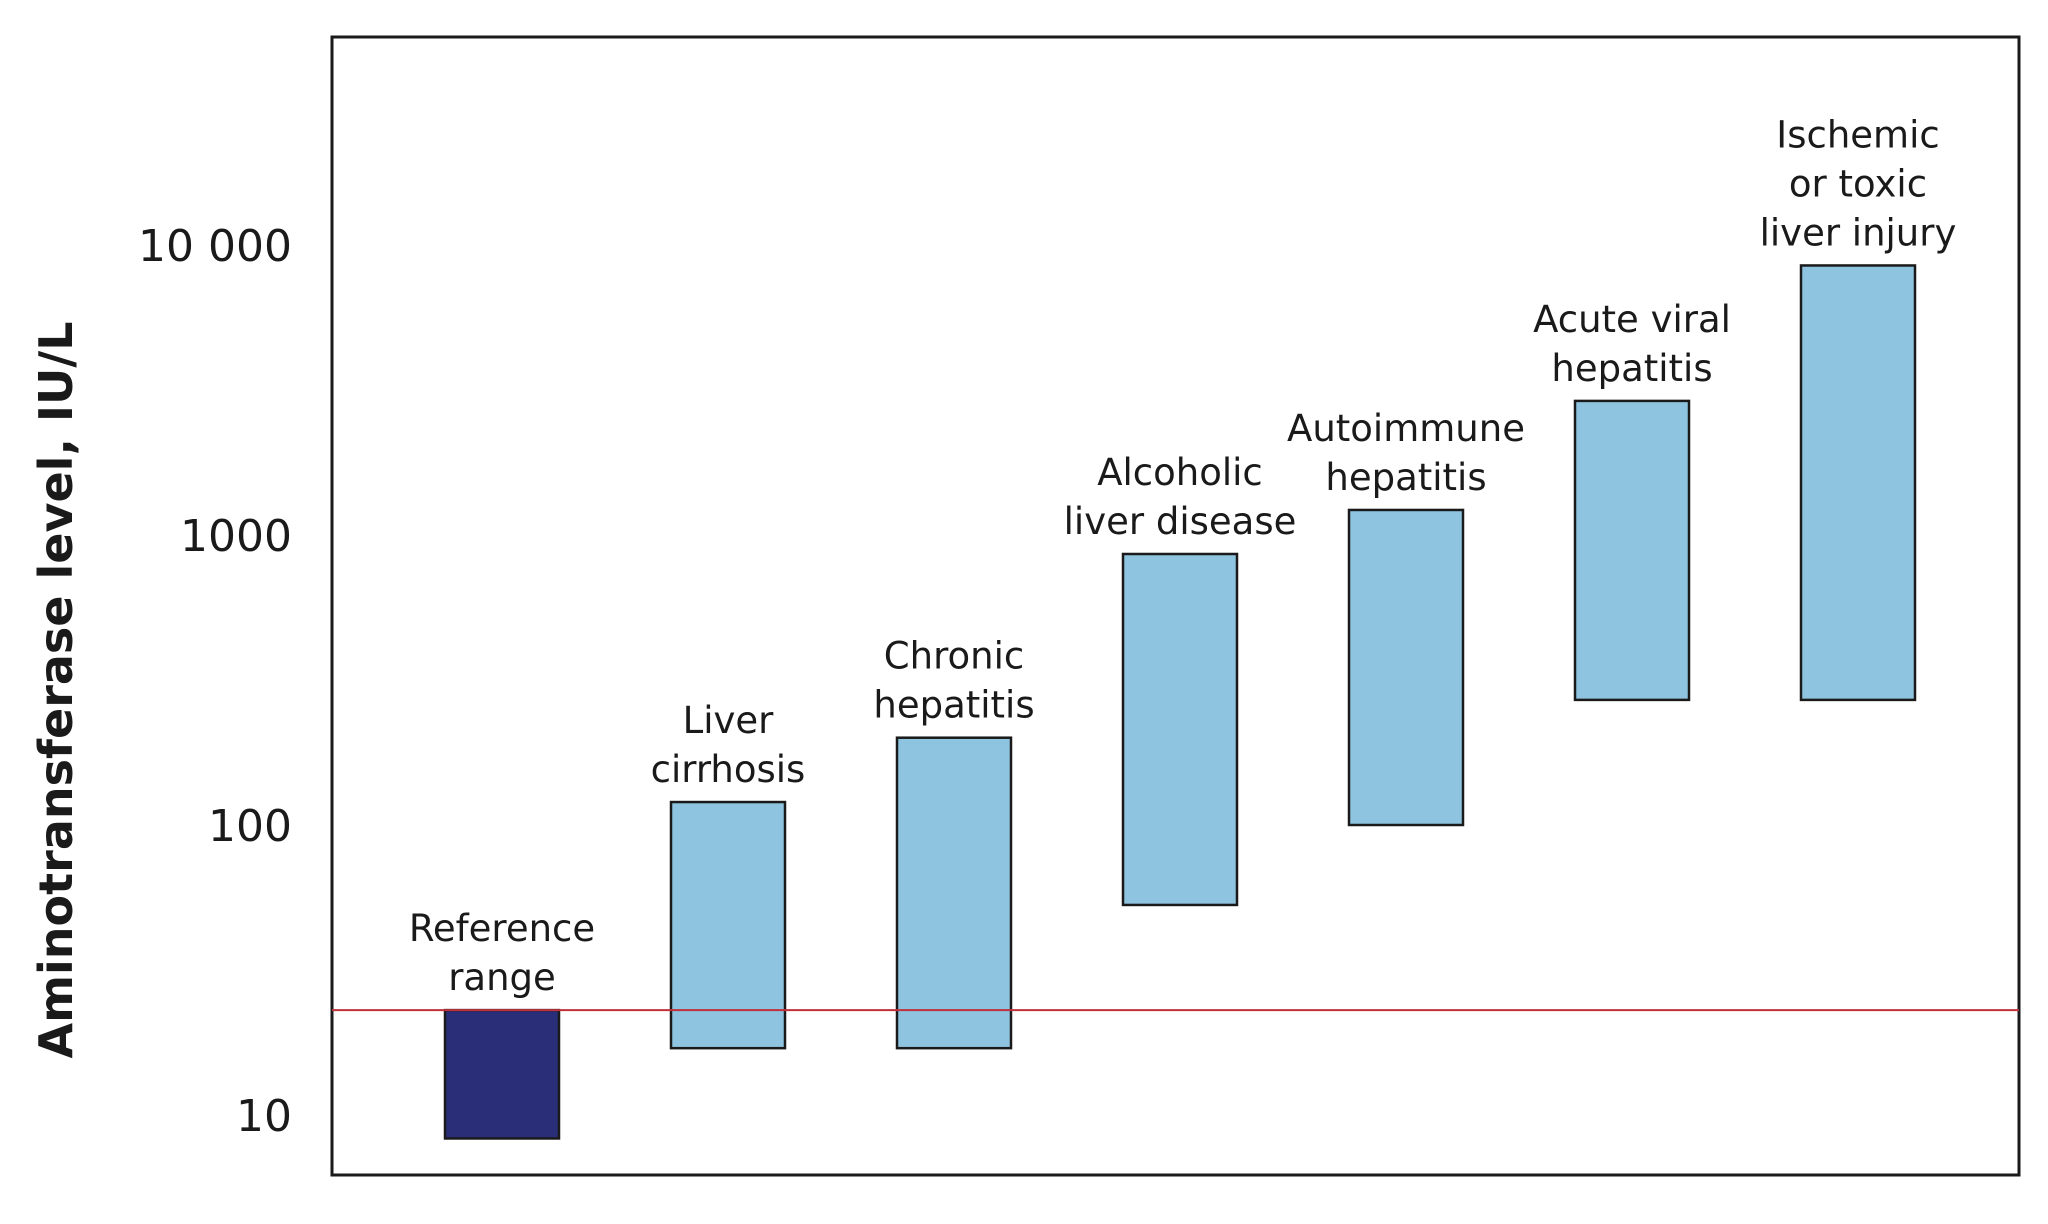 This screenshot has height=1224, width=2048. What do you see at coordinates (215, 681) in the screenshot?
I see `y-axis-ticks: 10 100 1000 10 000` at bounding box center [215, 681].